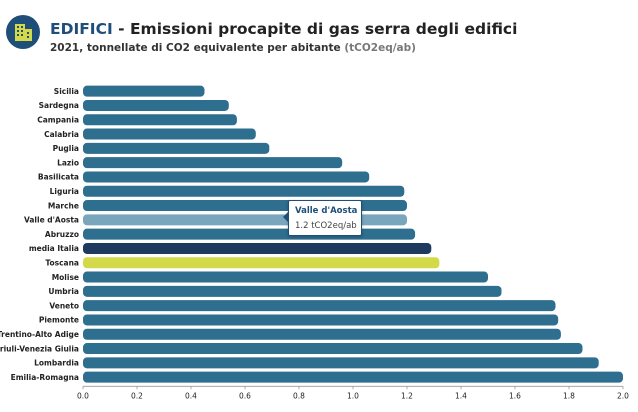 The image size is (638, 412). Describe the element at coordinates (326, 226) in the screenshot. I see `tooltip-value: 1.2 tCO2eq/ab` at that location.